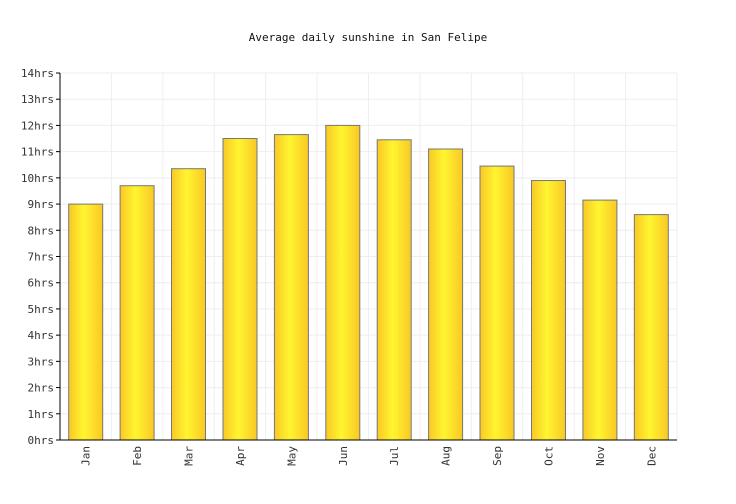 Image resolution: width=736 pixels, height=504 pixels. Describe the element at coordinates (343, 456) in the screenshot. I see `x-tick-label: Jun` at that location.